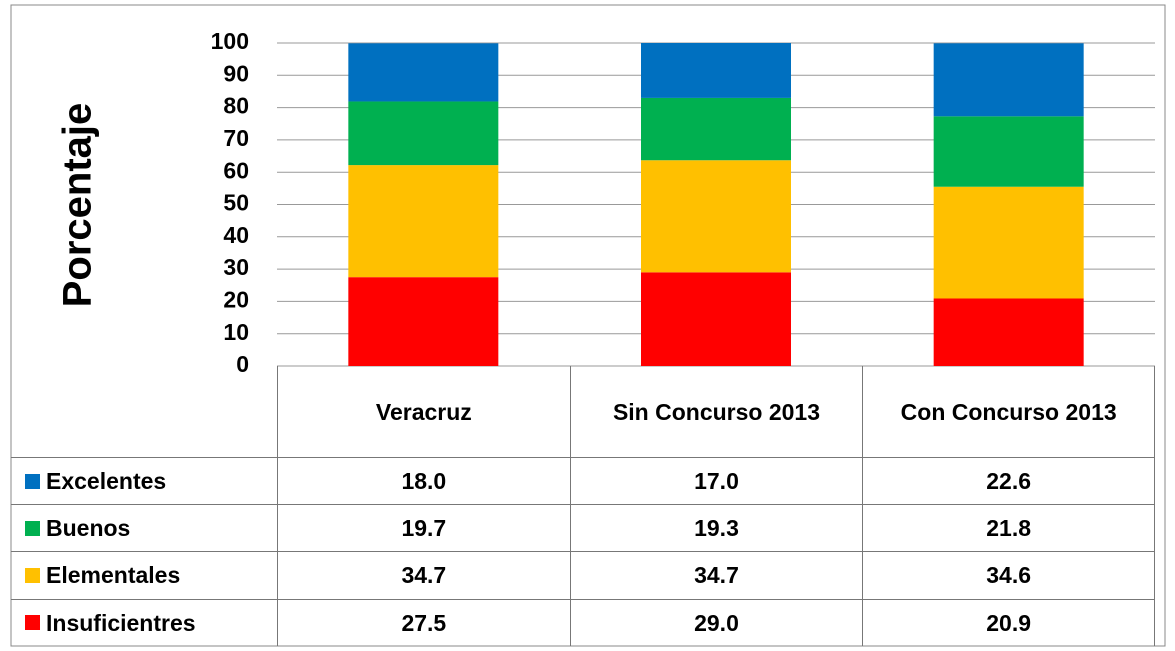  What do you see at coordinates (236, 73) in the screenshot?
I see `y-tick-label: 90` at bounding box center [236, 73].